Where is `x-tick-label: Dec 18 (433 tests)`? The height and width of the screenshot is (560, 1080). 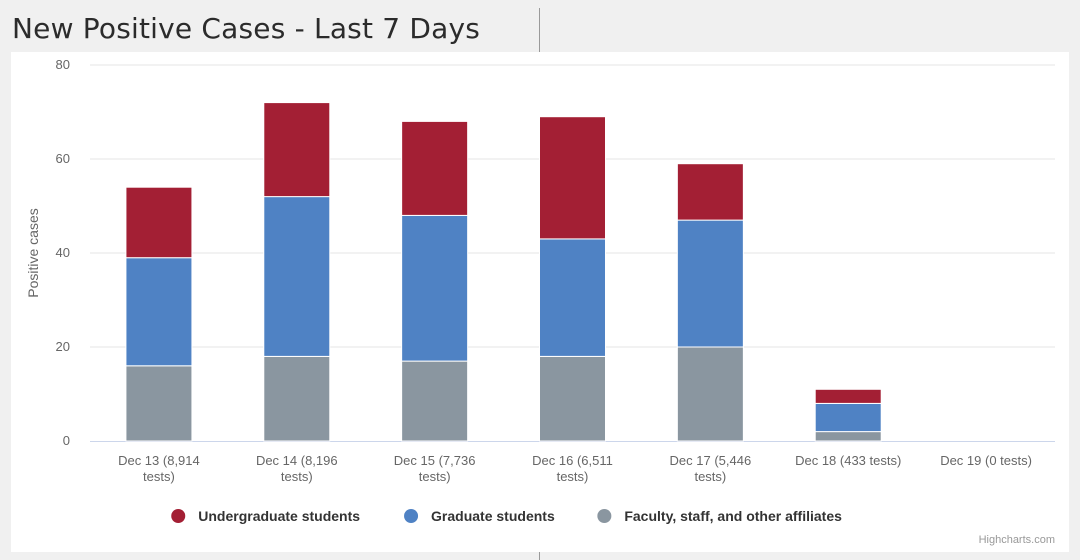
x-tick-label: Dec 18 (433 tests) is located at coordinates (848, 460).